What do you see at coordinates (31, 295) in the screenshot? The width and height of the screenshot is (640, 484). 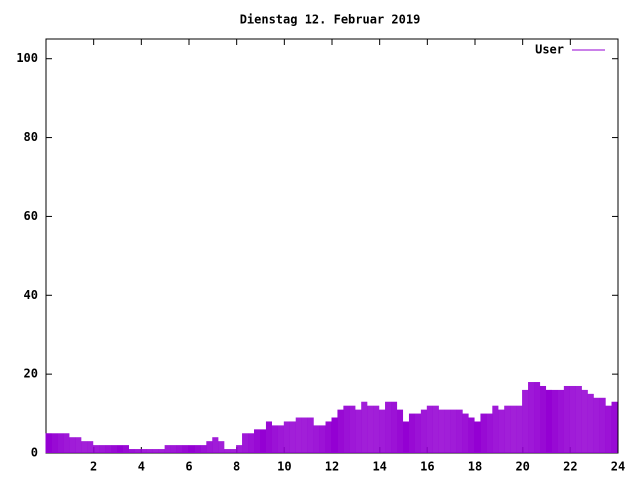 I see `y-tick-label: 40` at bounding box center [31, 295].